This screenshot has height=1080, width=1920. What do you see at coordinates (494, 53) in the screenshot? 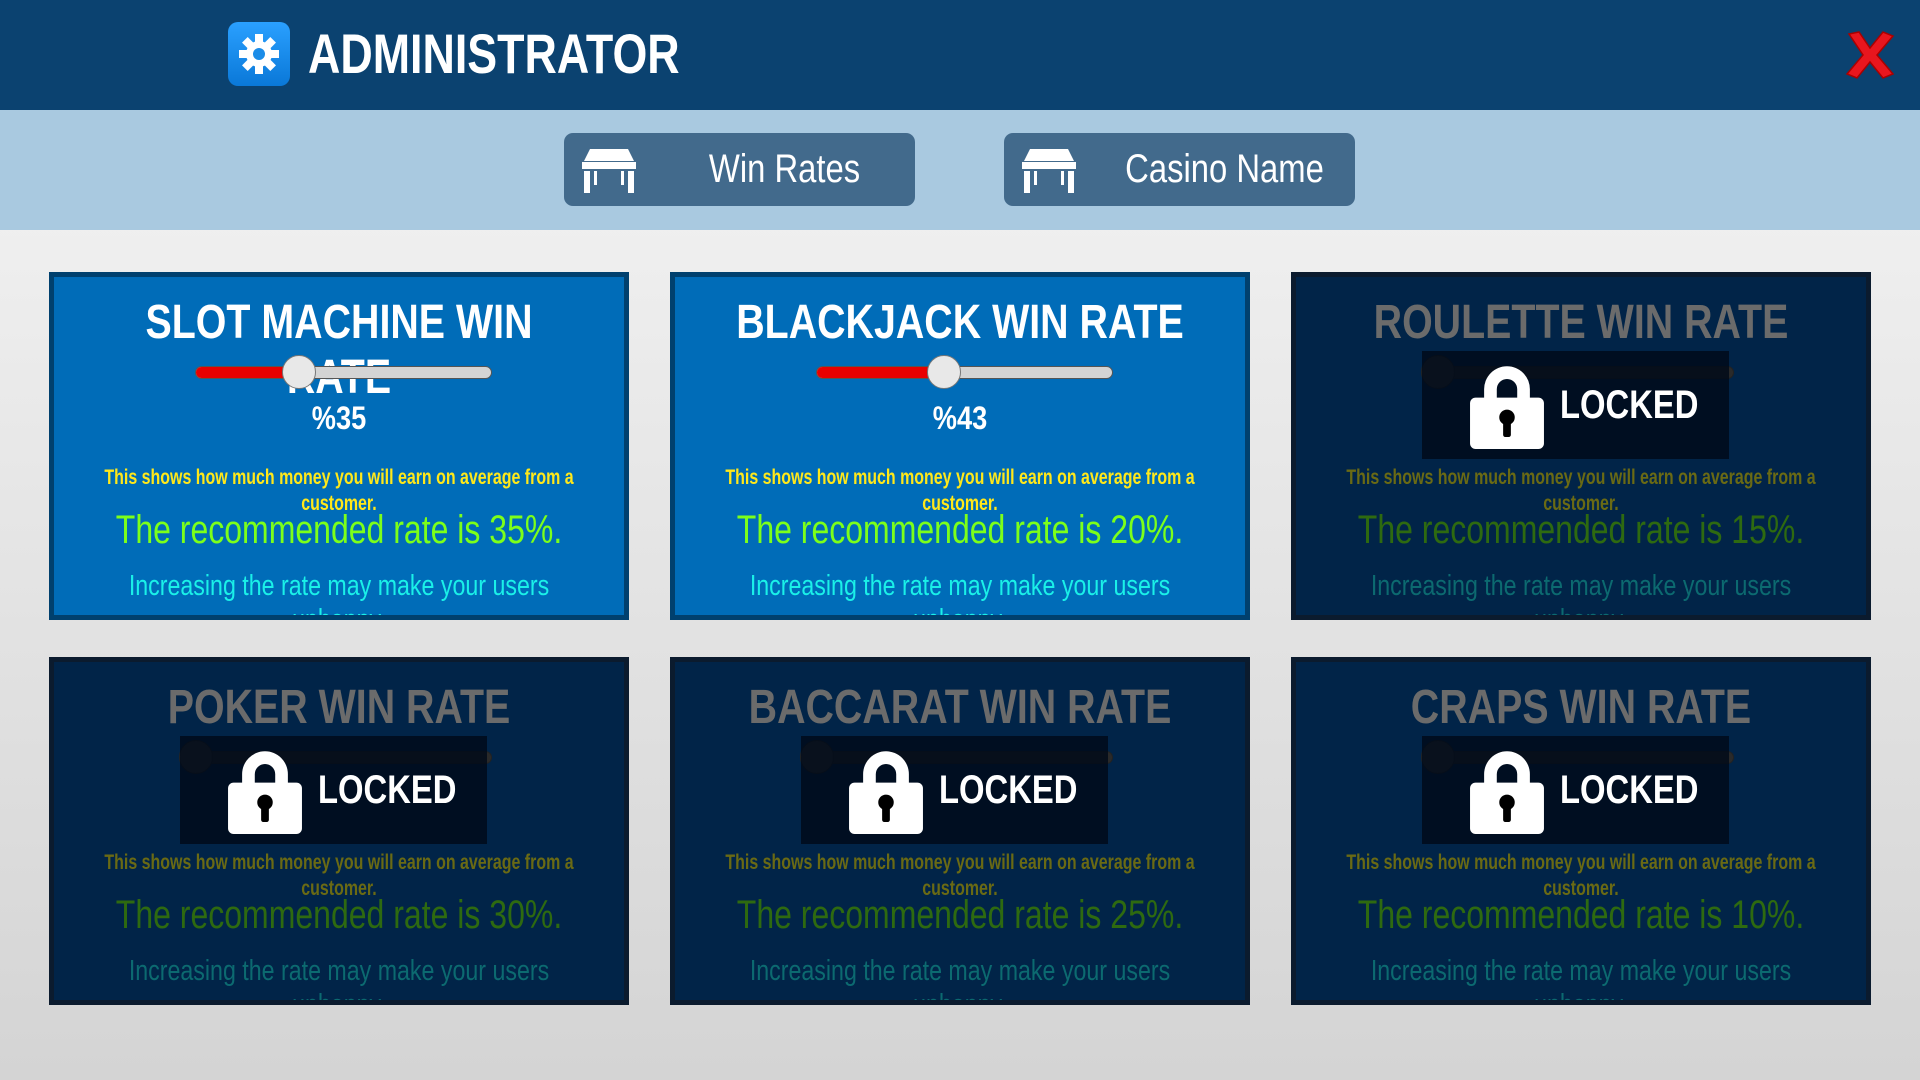
I see `page-title: ADMINISTRATOR` at bounding box center [494, 53].